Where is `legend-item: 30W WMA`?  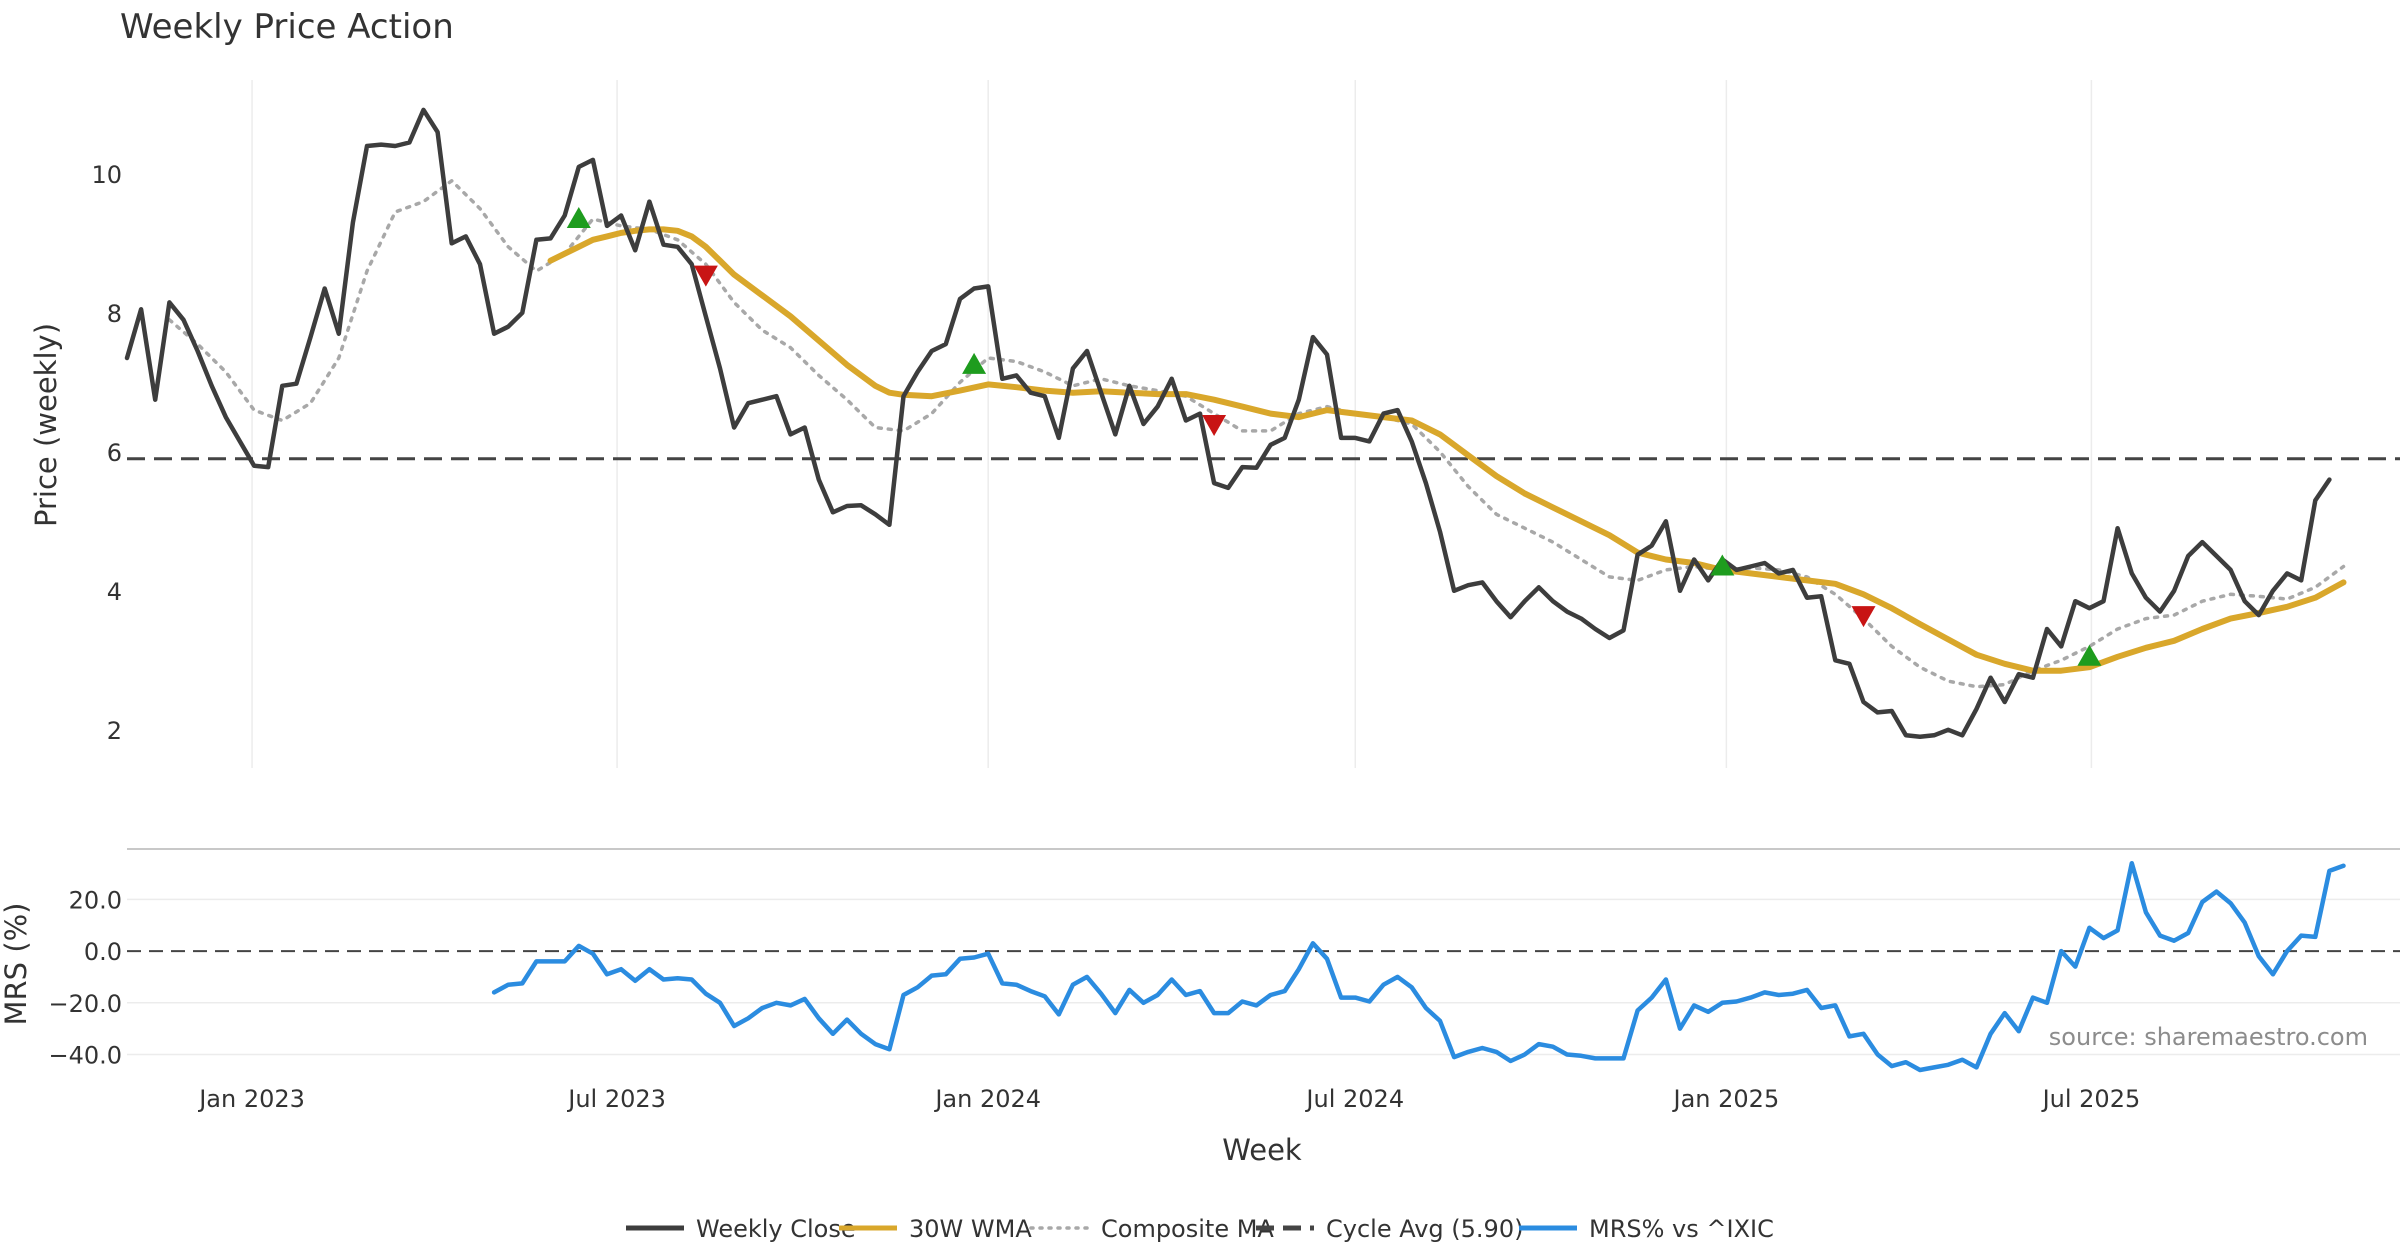
legend-item: 30W WMA is located at coordinates (935, 1229).